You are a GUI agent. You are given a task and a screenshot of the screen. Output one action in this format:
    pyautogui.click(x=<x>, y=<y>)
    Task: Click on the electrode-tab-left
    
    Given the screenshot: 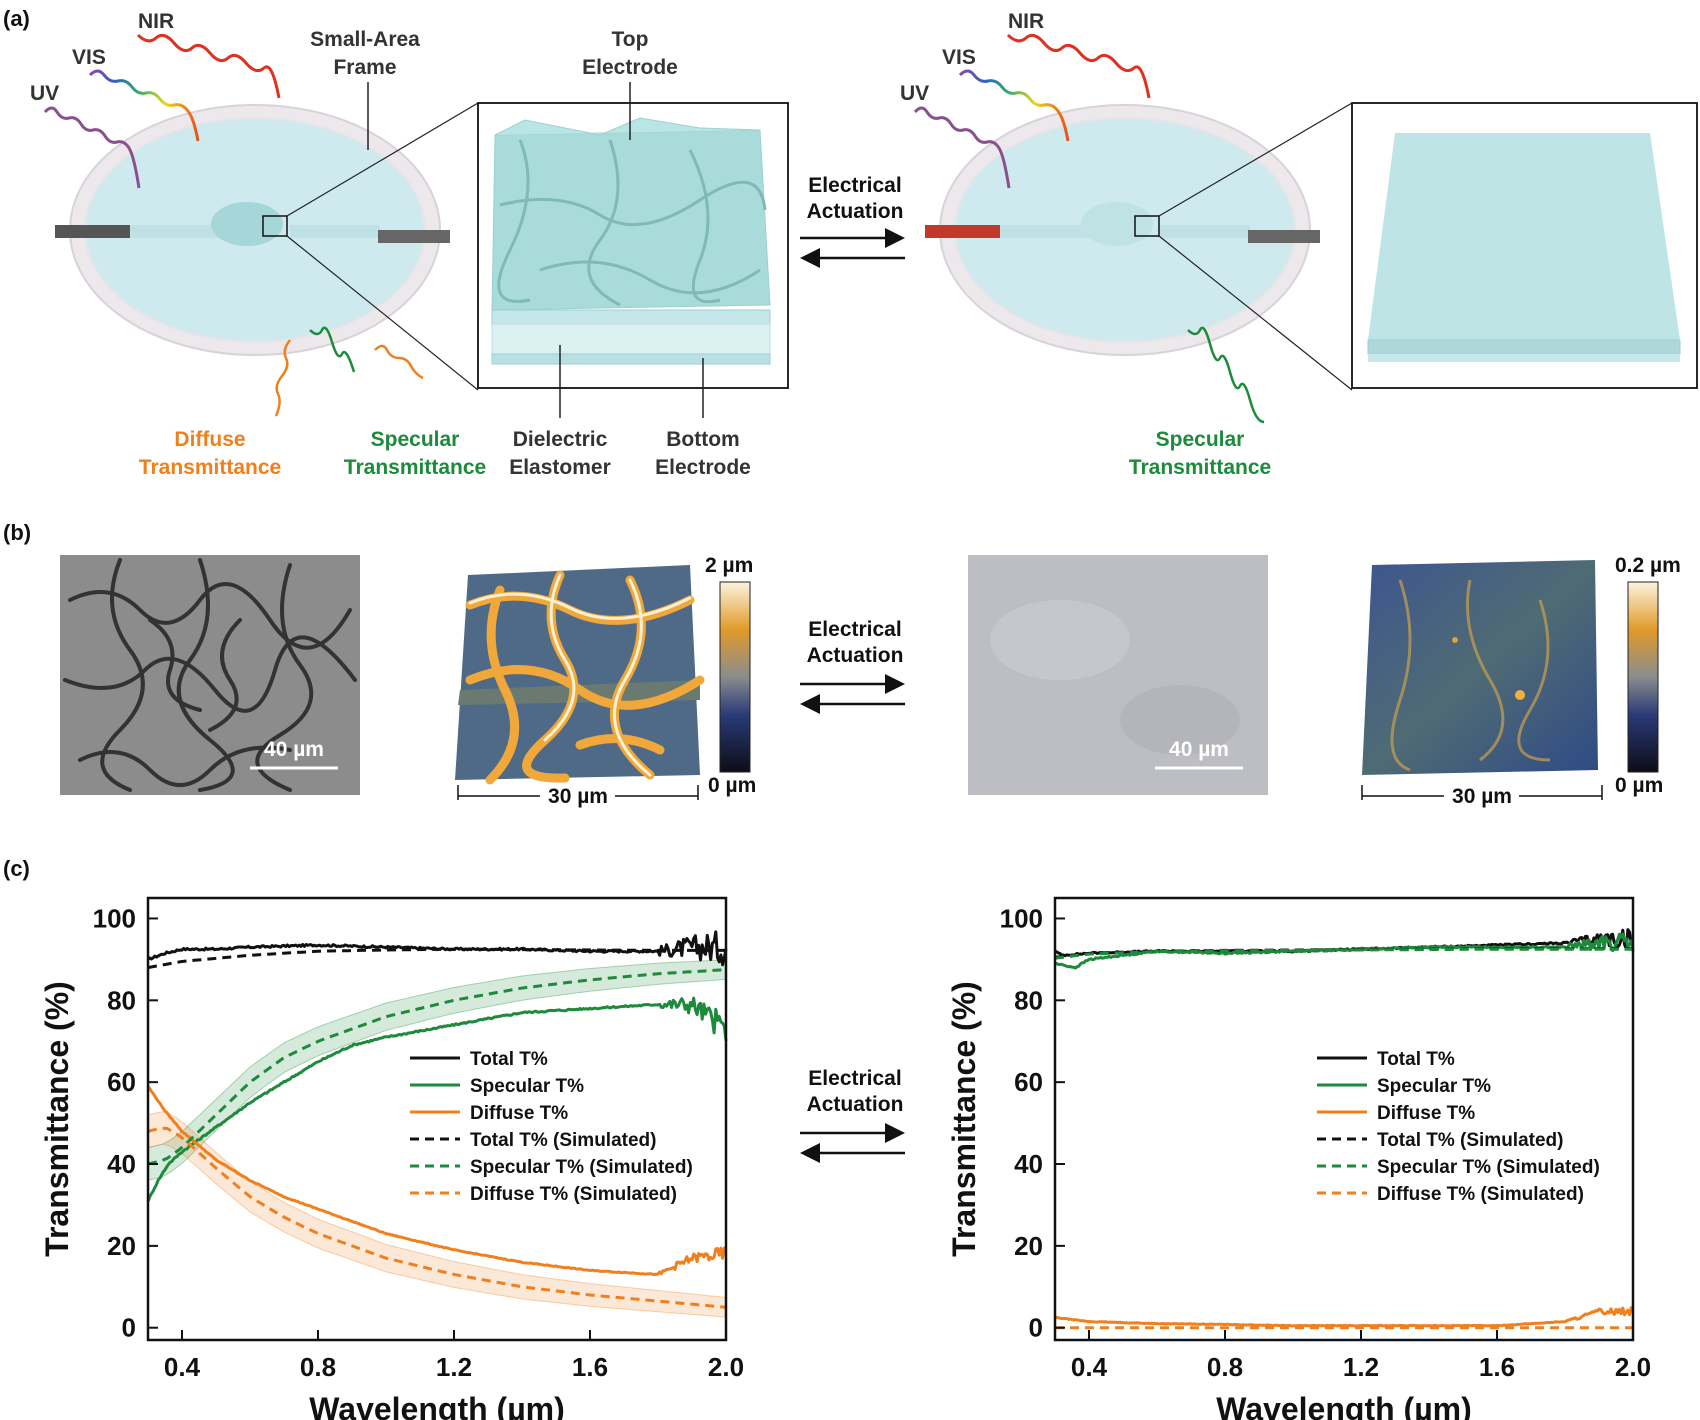 What is the action you would take?
    pyautogui.click(x=92, y=231)
    